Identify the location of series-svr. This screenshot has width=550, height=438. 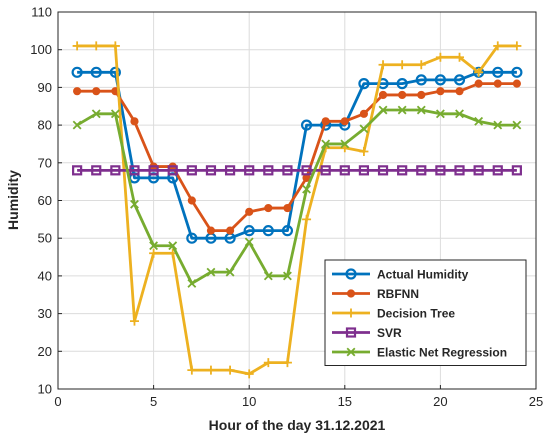
(297, 170).